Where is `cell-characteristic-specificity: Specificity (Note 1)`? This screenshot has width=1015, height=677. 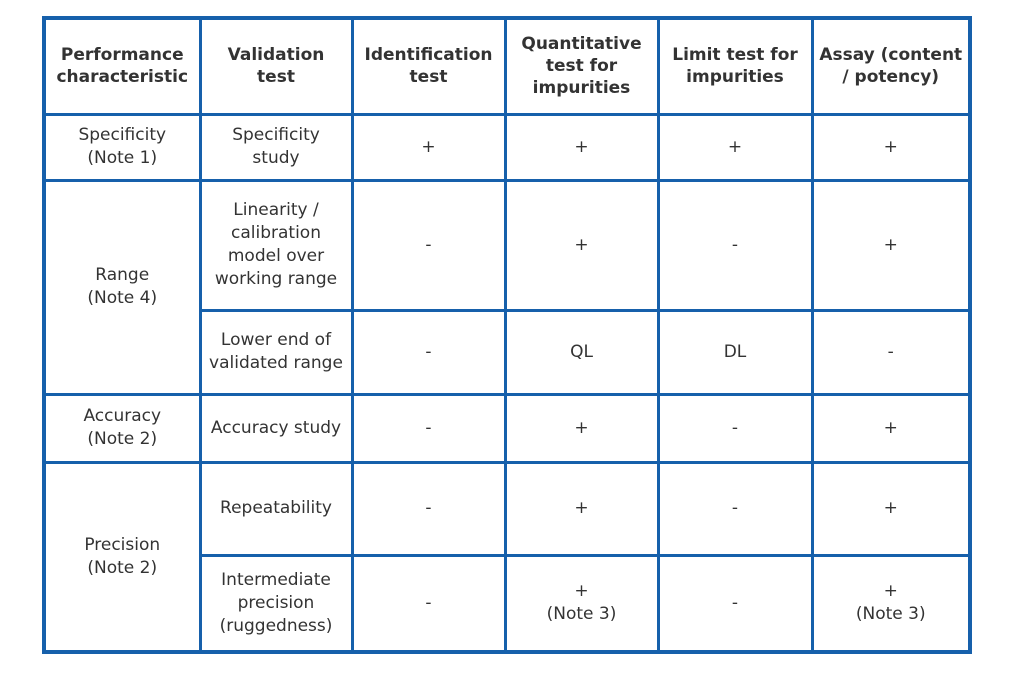 cell-characteristic-specificity: Specificity (Note 1) is located at coordinates (122, 147).